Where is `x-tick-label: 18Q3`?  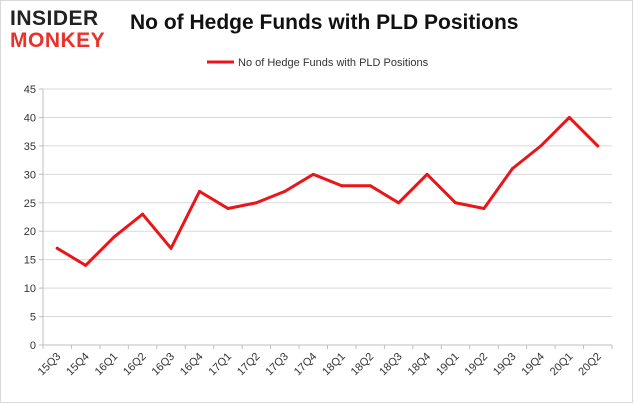
x-tick-label: 18Q3 is located at coordinates (391, 365).